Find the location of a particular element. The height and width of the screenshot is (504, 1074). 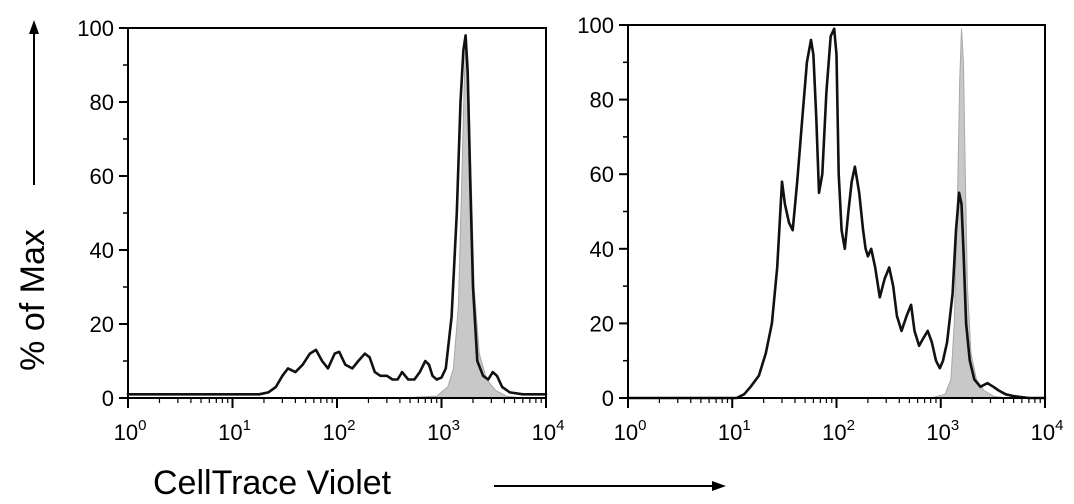

y-axis-title-group: % of Max is located at coordinates (33, 195).